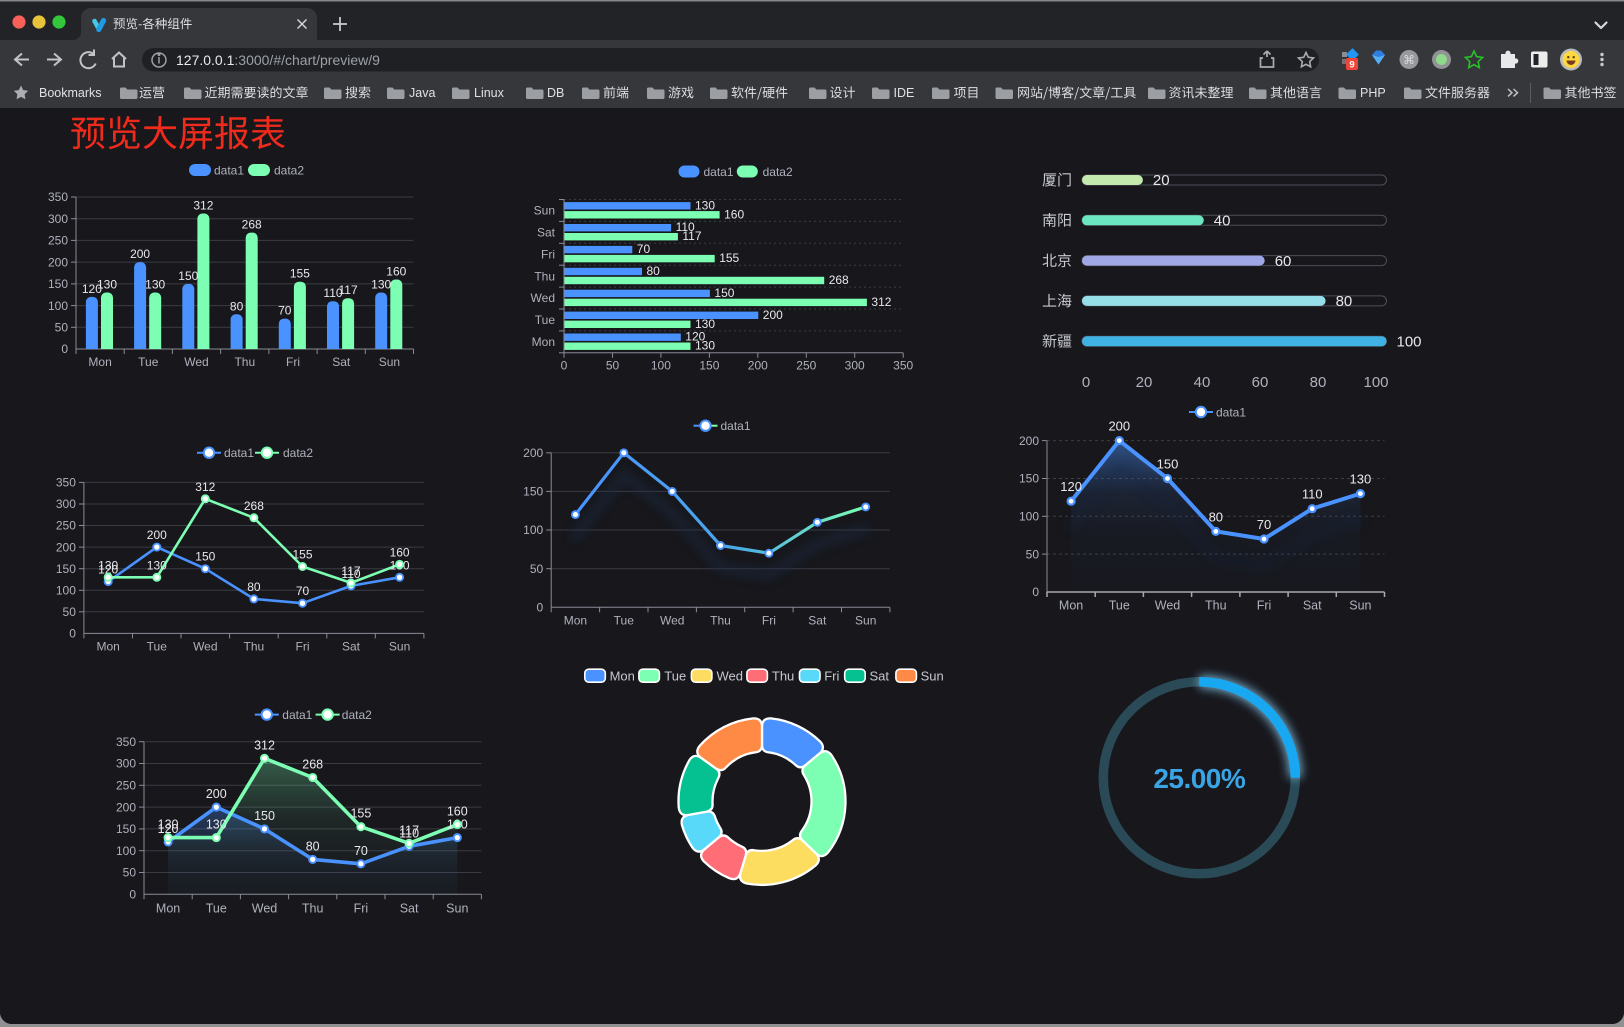  What do you see at coordinates (1202, 382) in the screenshot?
I see `svg-text: 40` at bounding box center [1202, 382].